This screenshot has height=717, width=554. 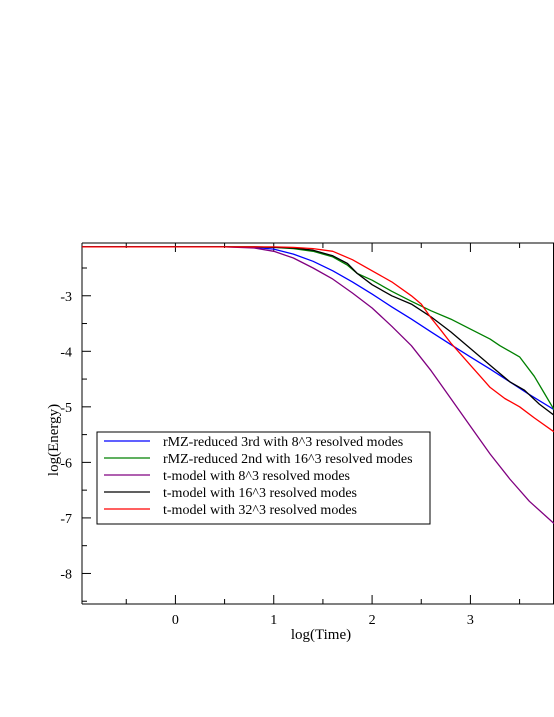 I want to click on x-axis-label: log(Time), so click(x=321, y=635).